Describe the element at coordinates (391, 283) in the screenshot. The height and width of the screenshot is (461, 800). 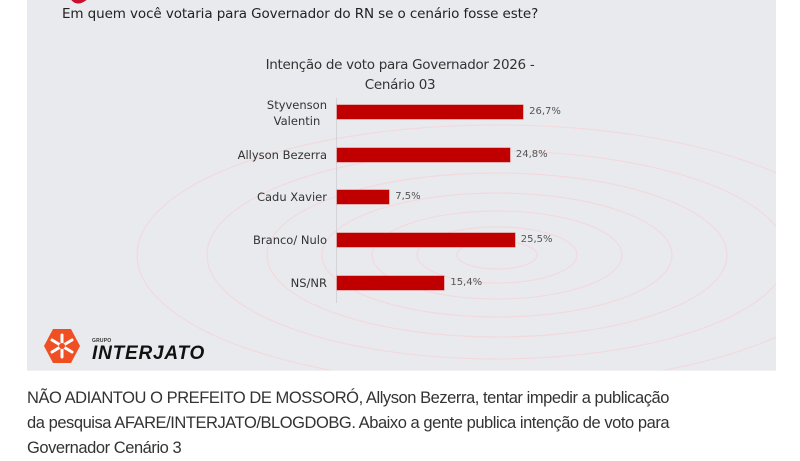
I see `bar-ns-nr` at that location.